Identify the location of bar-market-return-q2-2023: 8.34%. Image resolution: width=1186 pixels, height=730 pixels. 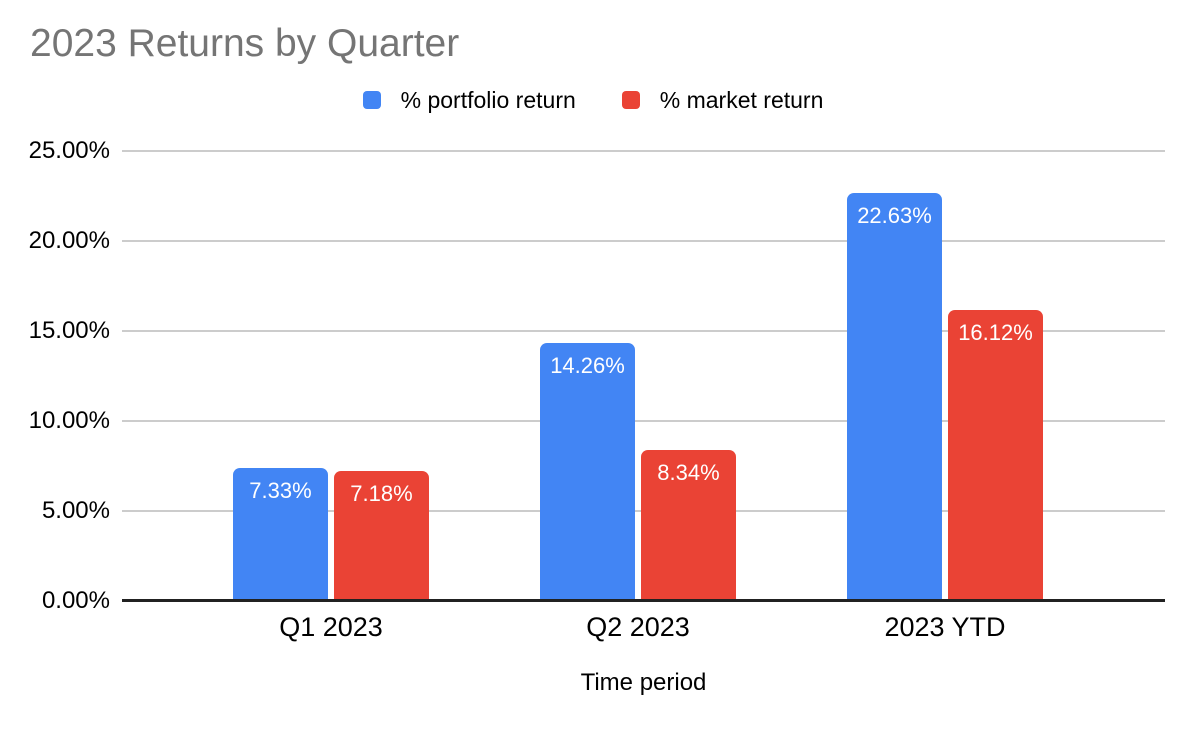
(688, 525).